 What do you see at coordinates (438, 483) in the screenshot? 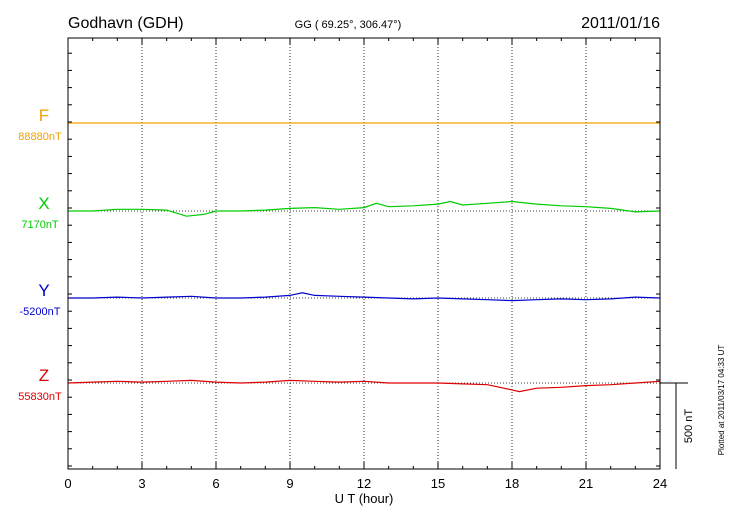
I see `x-tick-label-5: 15` at bounding box center [438, 483].